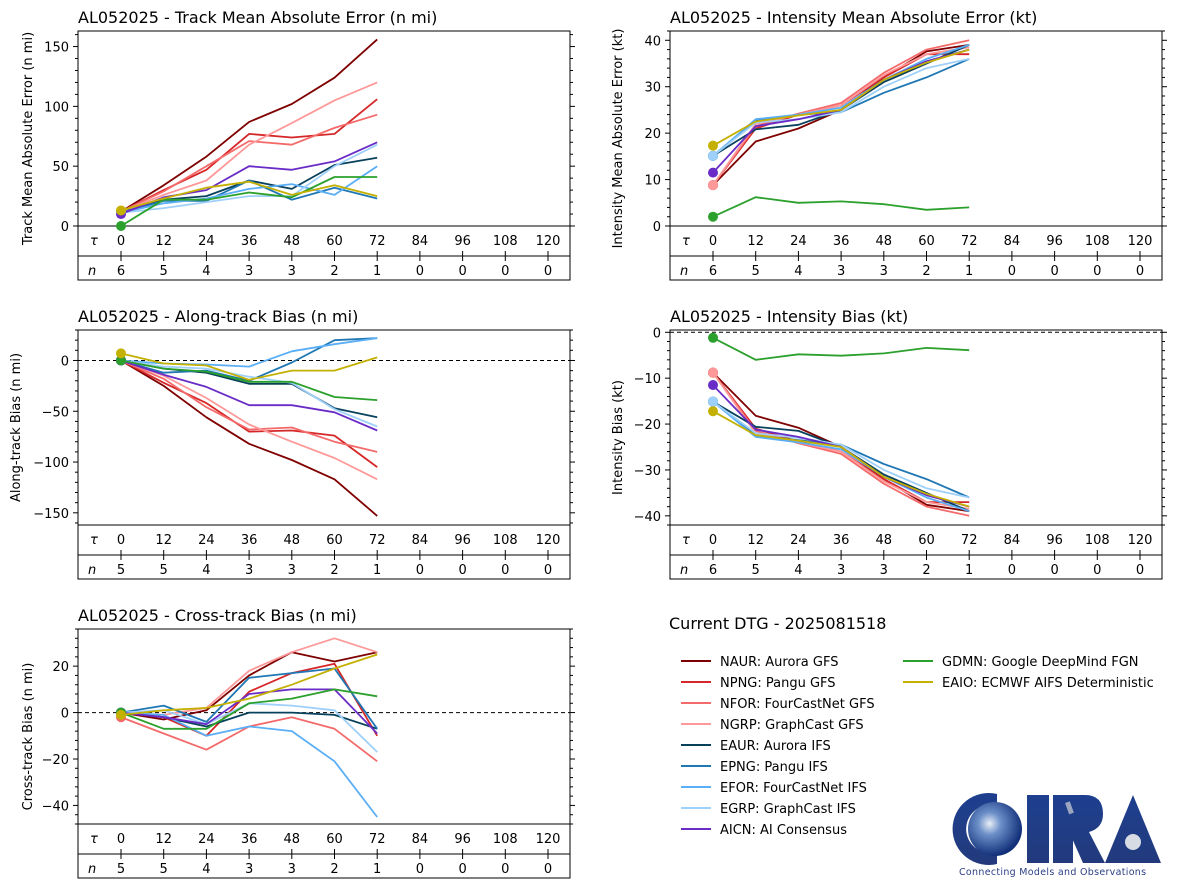 The width and height of the screenshot is (1183, 894). I want to click on y-tick-label: 30, so click(652, 88).